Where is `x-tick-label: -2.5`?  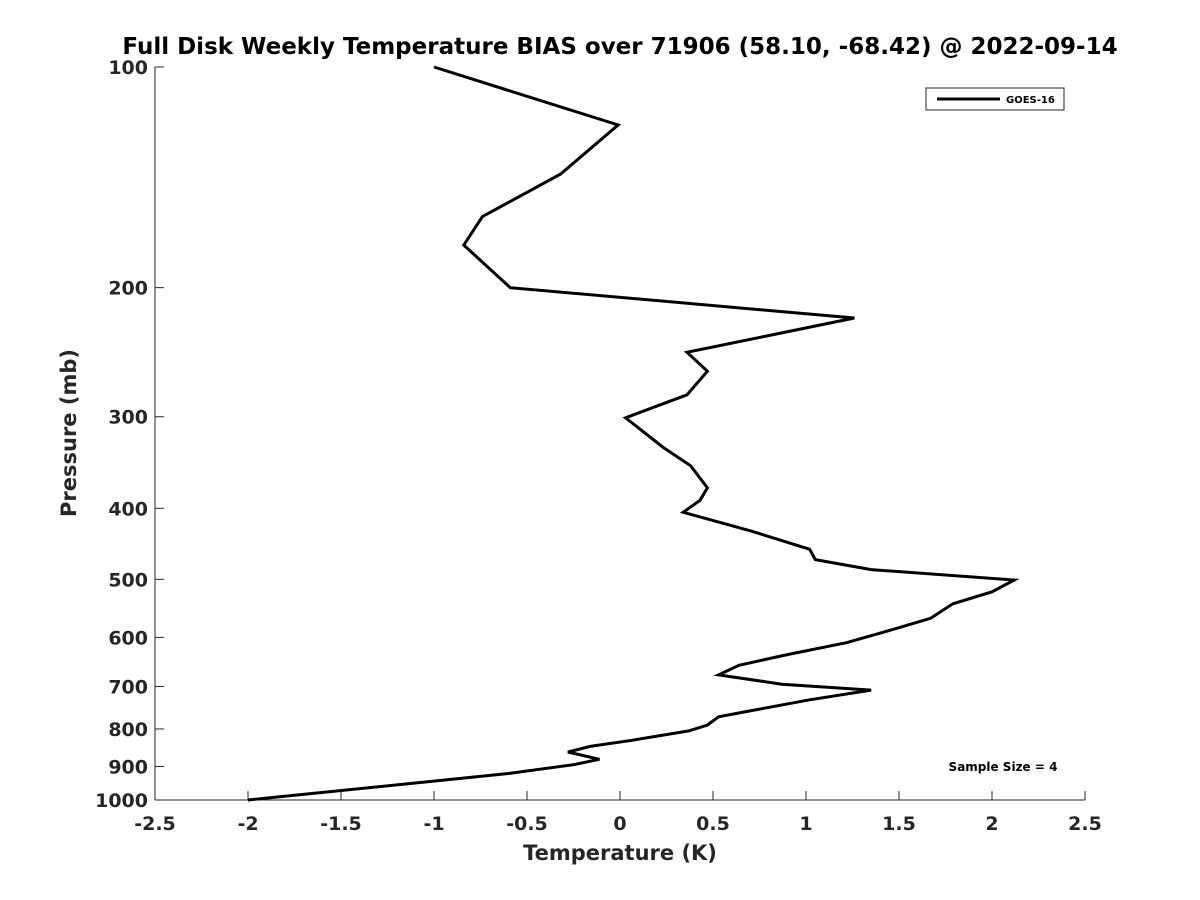
x-tick-label: -2.5 is located at coordinates (155, 824).